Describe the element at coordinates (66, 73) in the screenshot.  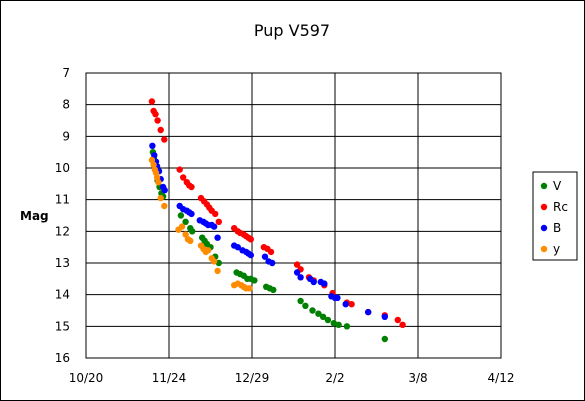
I see `y-tick-label: 7` at that location.